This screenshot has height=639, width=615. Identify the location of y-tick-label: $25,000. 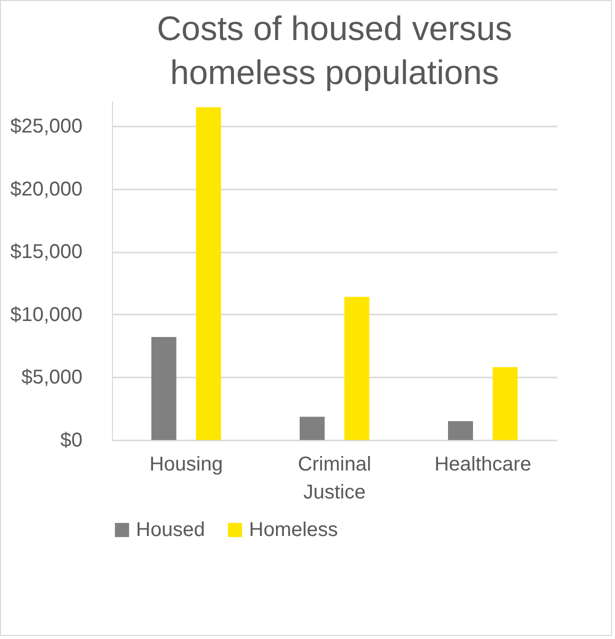
(46, 127).